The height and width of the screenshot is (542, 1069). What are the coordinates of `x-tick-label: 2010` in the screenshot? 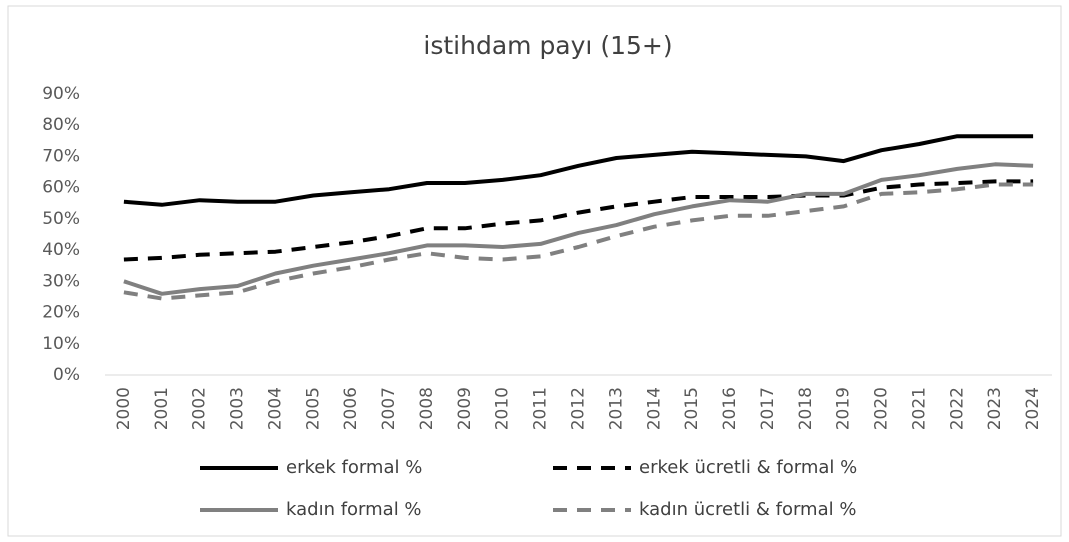 It's located at (503, 408).